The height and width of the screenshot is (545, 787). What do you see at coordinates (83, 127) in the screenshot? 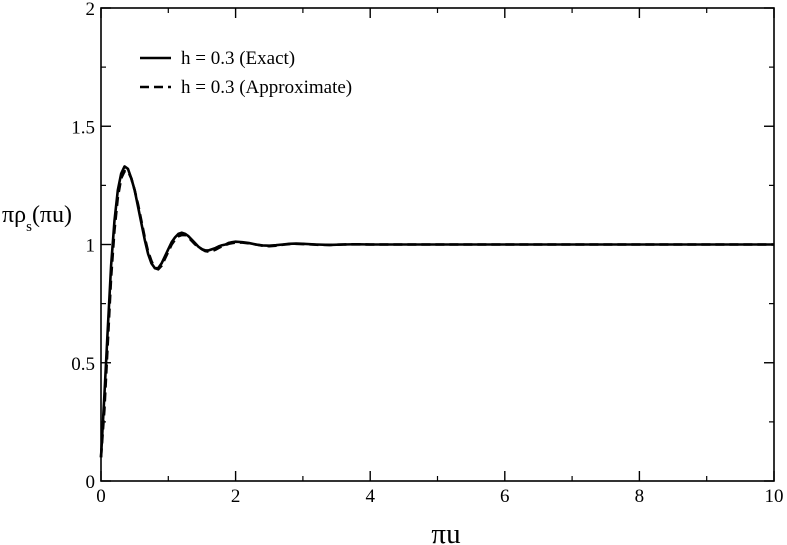
I see `y-tick-label: 1.5` at bounding box center [83, 127].